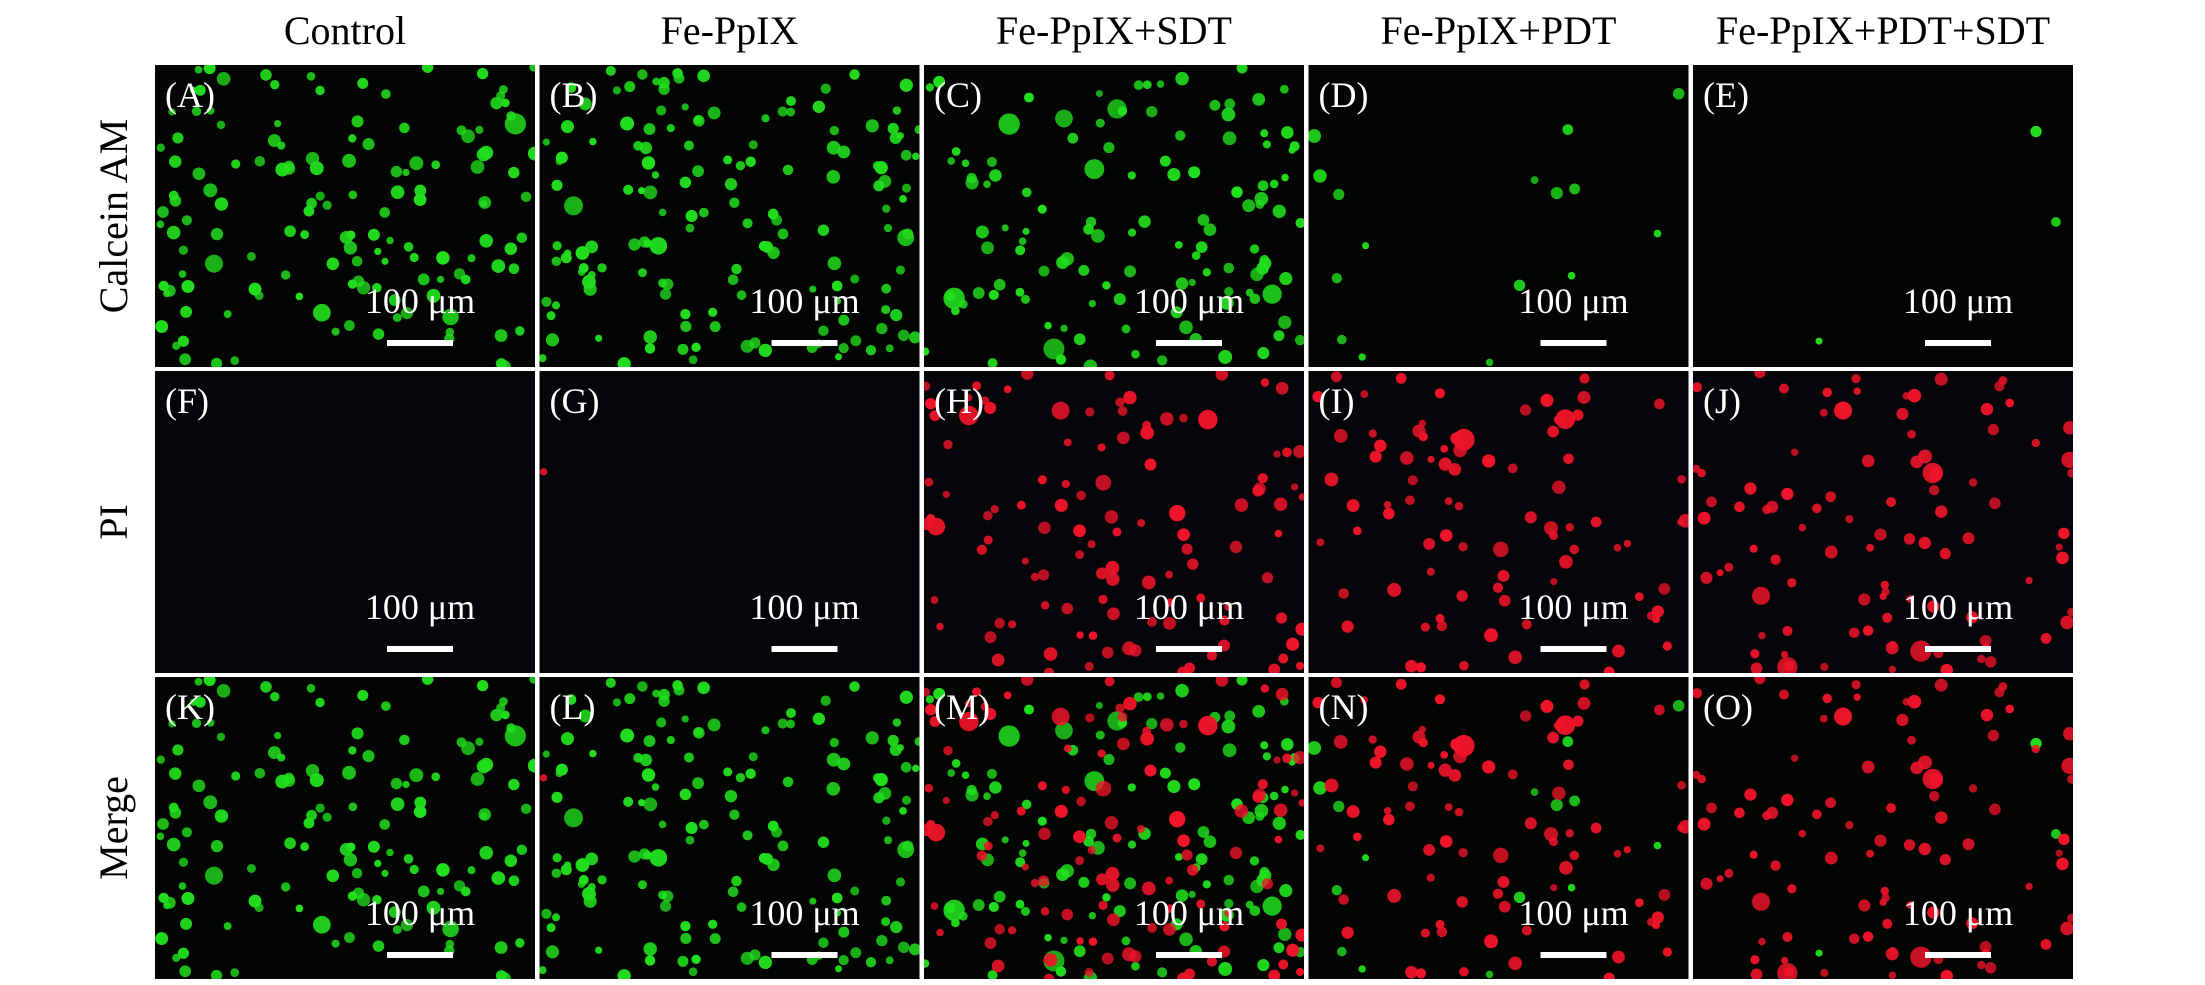 This screenshot has width=2205, height=985. I want to click on cells, so click(729, 216).